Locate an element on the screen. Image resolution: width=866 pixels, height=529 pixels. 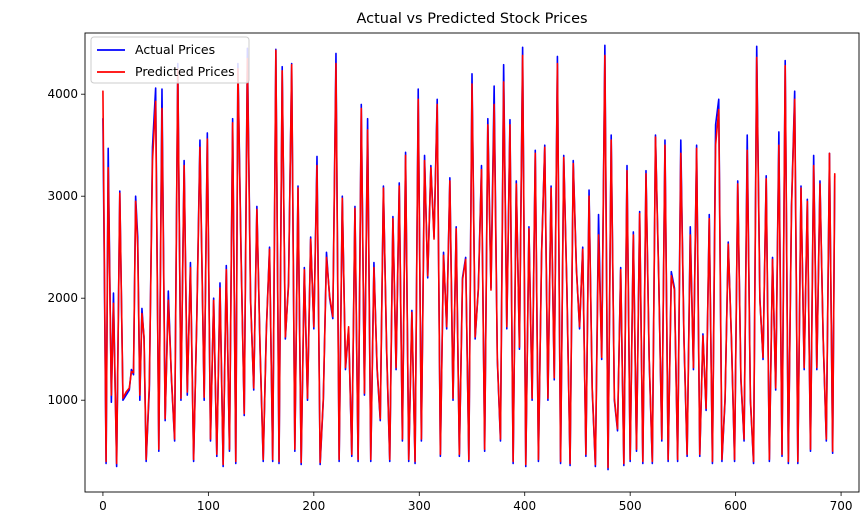
x-tick-label: 700 is located at coordinates (841, 506).